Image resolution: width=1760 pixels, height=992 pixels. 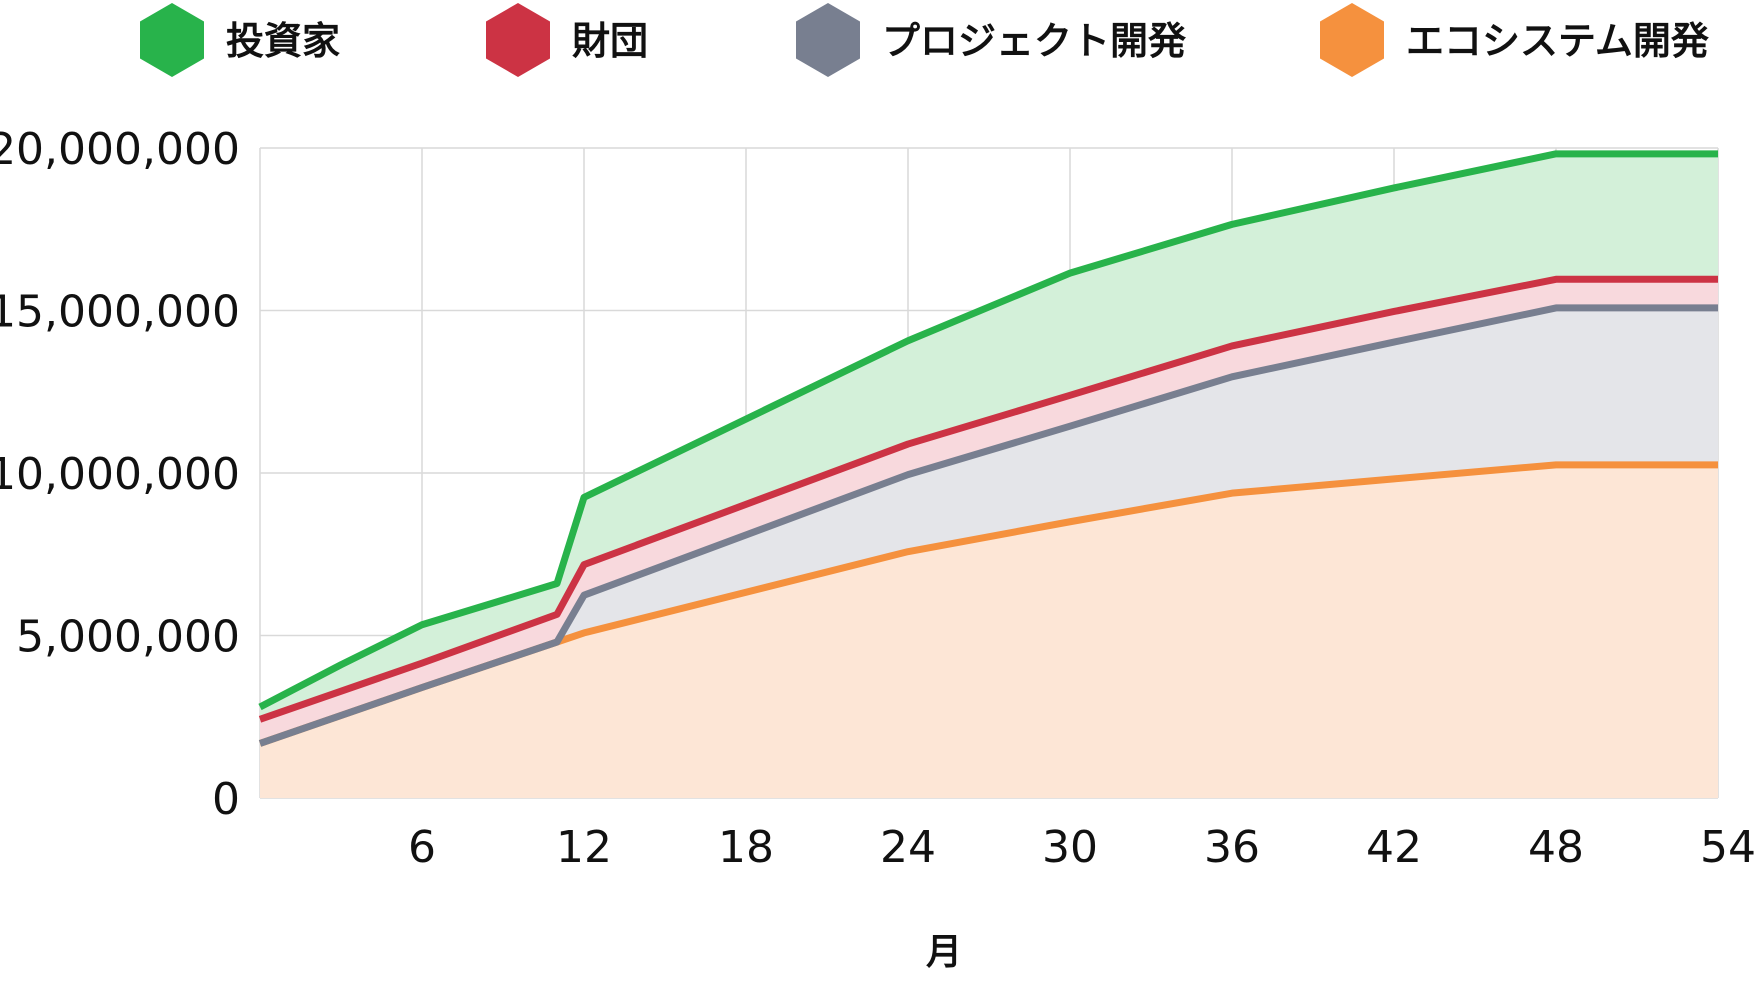 What do you see at coordinates (226, 799) in the screenshot?
I see `y-tick-label: 0` at bounding box center [226, 799].